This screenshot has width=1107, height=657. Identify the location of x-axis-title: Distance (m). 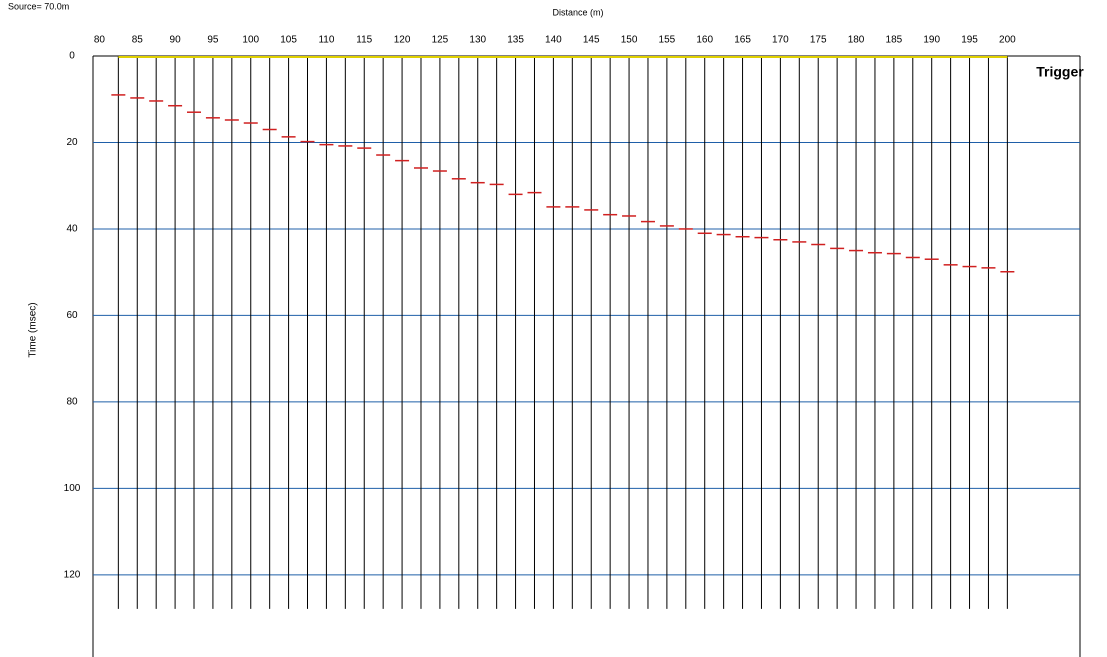
(577, 12).